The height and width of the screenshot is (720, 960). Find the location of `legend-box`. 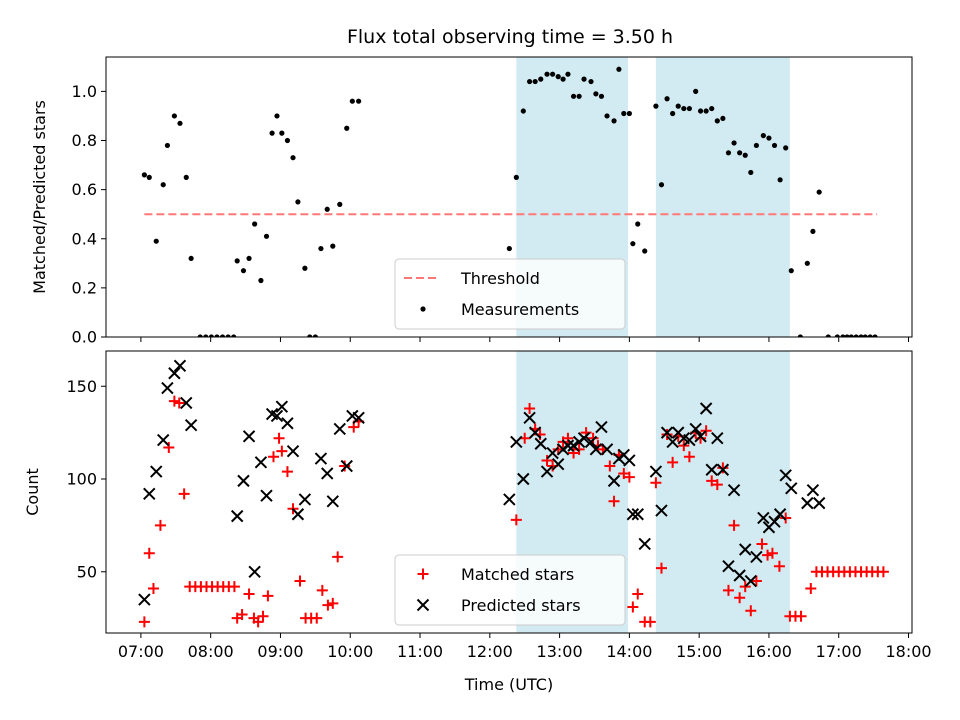

legend-box is located at coordinates (510, 590).